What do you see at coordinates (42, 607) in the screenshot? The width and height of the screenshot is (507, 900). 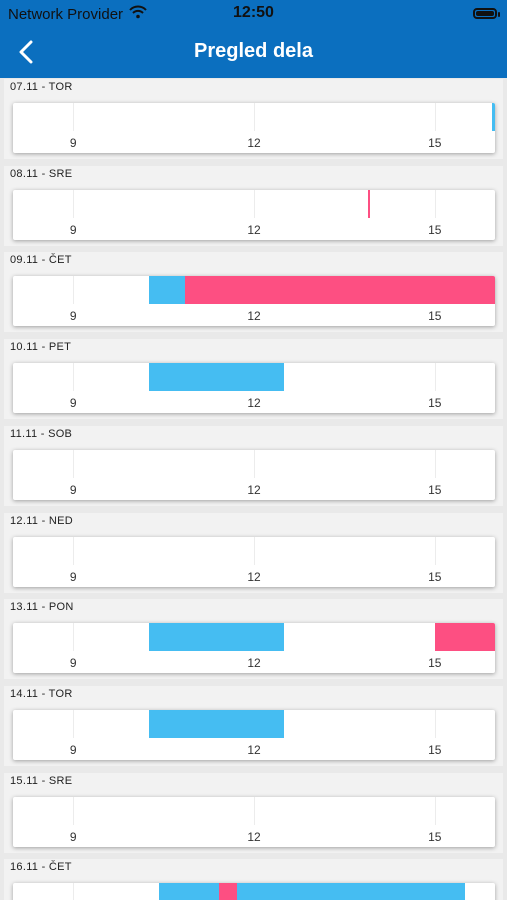 I see `day-label: 13.11 - PON` at bounding box center [42, 607].